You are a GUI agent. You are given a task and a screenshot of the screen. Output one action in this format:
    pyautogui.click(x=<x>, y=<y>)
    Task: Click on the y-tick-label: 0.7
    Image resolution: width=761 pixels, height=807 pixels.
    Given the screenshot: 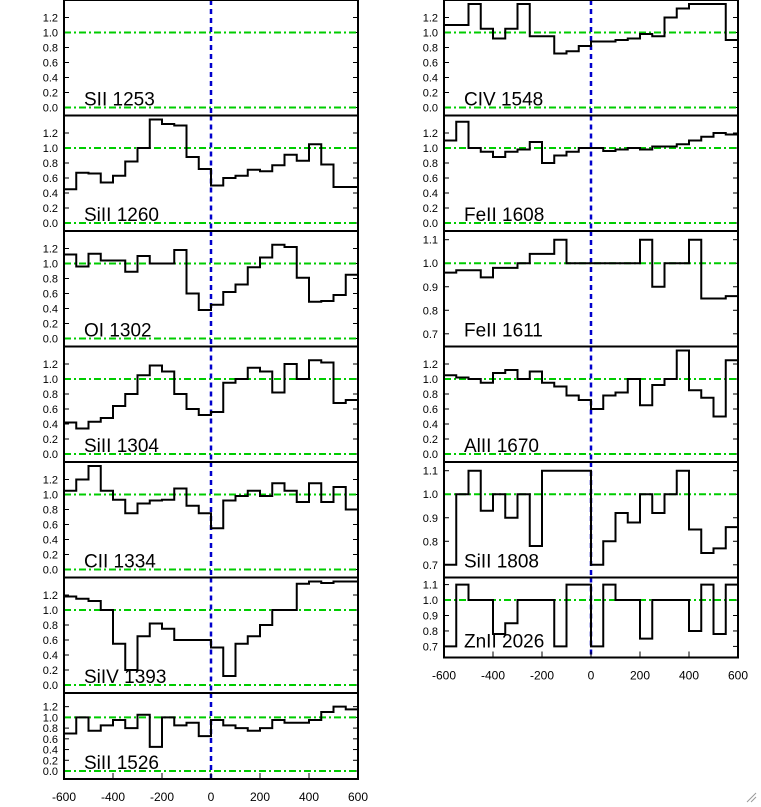 What is the action you would take?
    pyautogui.click(x=430, y=566)
    